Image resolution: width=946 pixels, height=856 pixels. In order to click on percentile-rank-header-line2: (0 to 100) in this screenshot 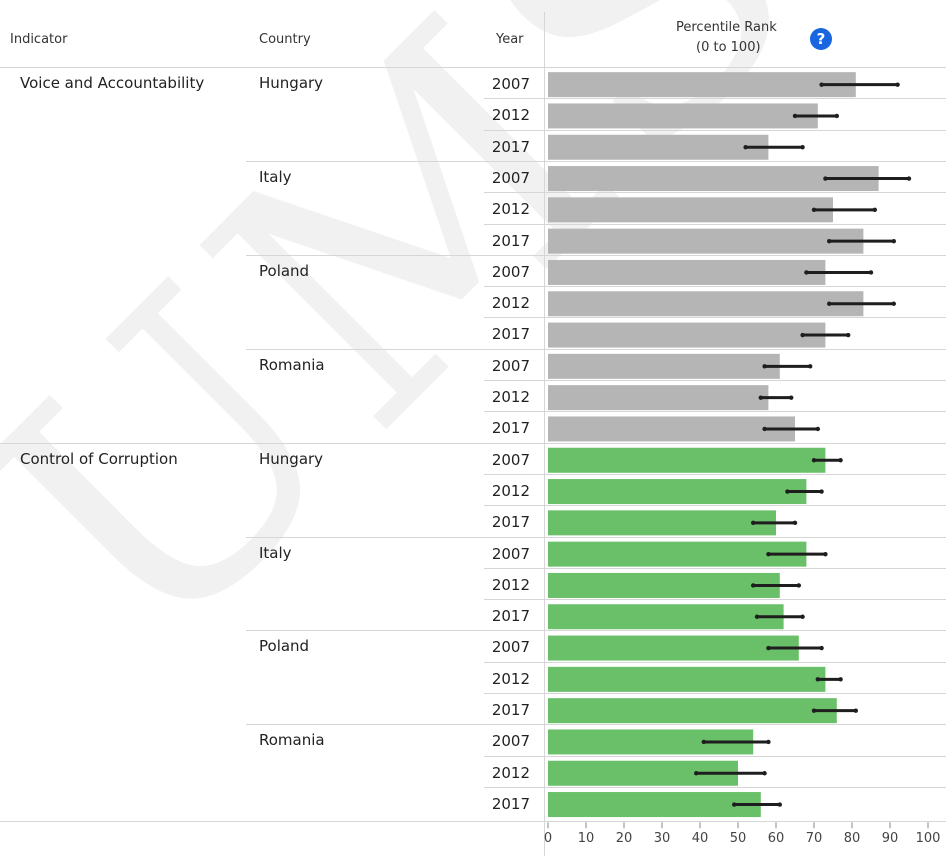, I will do `click(728, 47)`.